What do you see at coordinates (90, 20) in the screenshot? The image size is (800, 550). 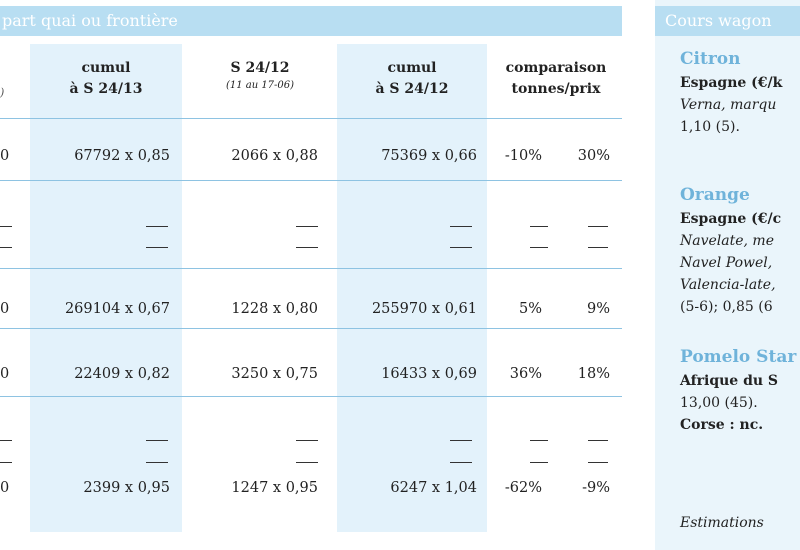 I see `left-panel-title: part quai ou frontière` at bounding box center [90, 20].